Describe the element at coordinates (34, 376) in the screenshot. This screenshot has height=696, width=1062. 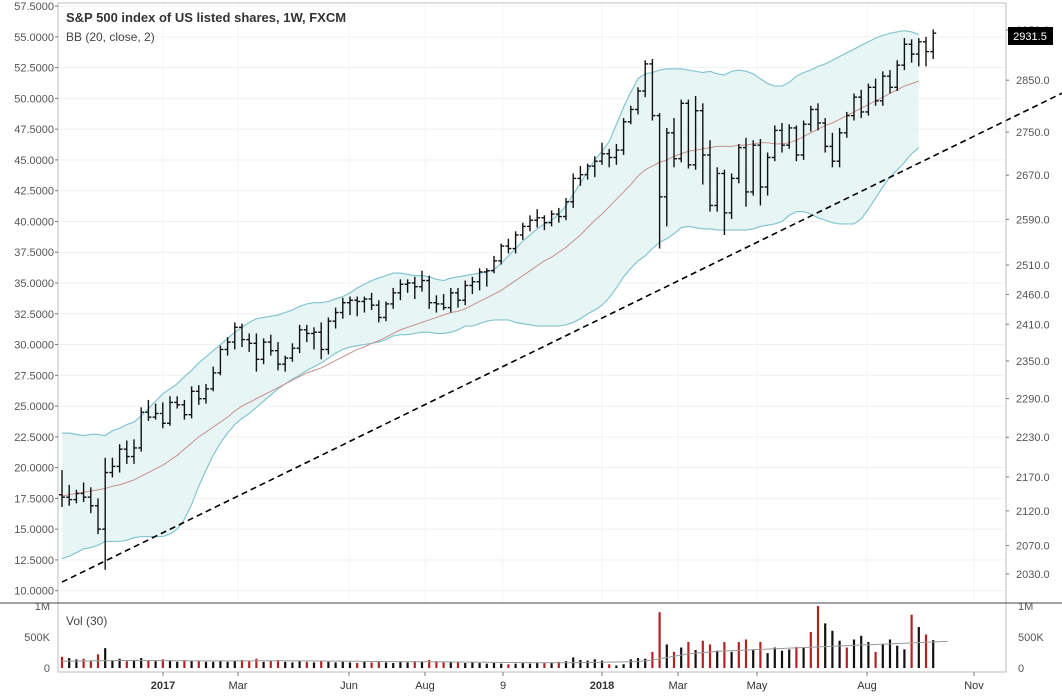
I see `left-axis-label: 27.5000` at that location.